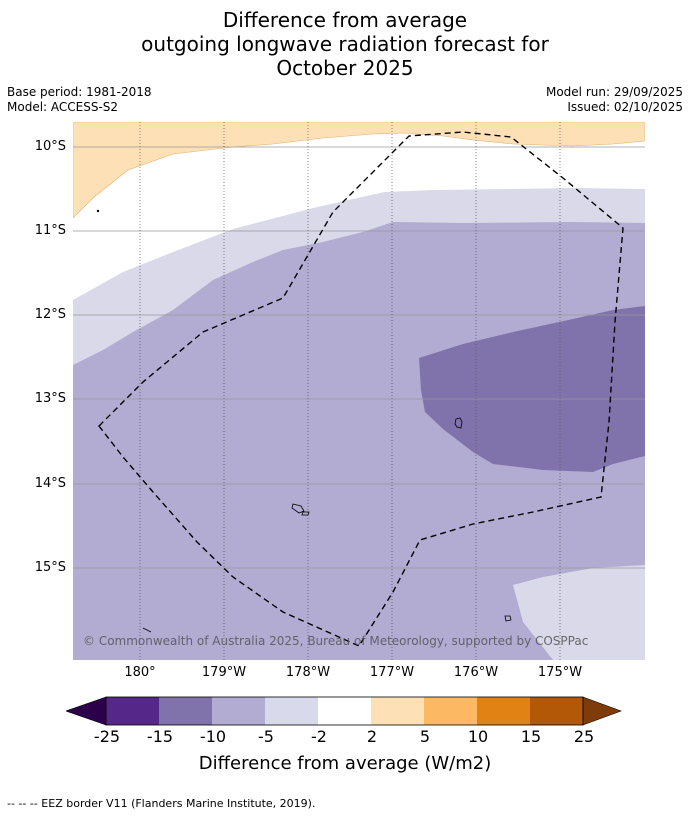 The width and height of the screenshot is (690, 816). Describe the element at coordinates (308, 672) in the screenshot. I see `lon-label-178w: 178°W` at that location.